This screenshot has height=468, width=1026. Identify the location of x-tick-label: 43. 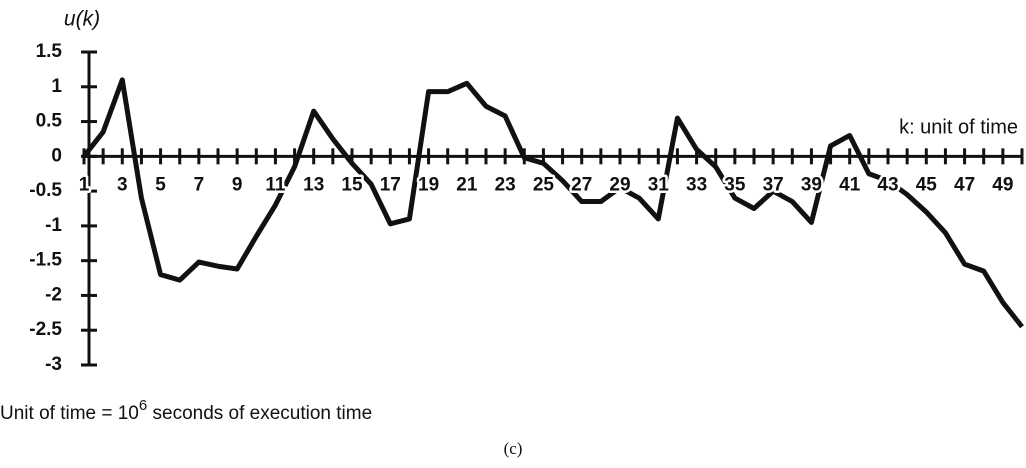
(887, 184).